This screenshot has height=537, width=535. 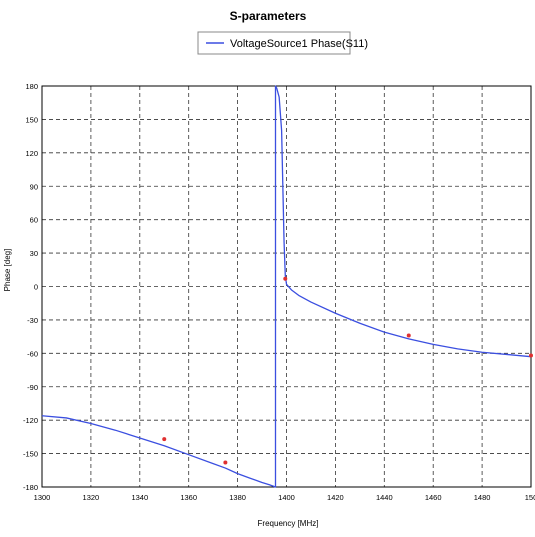 What do you see at coordinates (30, 454) in the screenshot?
I see `y-tick-label: -150` at bounding box center [30, 454].